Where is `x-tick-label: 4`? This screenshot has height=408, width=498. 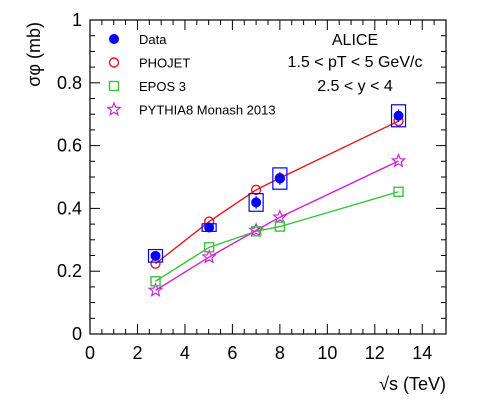 x-tick-label: 4 is located at coordinates (185, 353).